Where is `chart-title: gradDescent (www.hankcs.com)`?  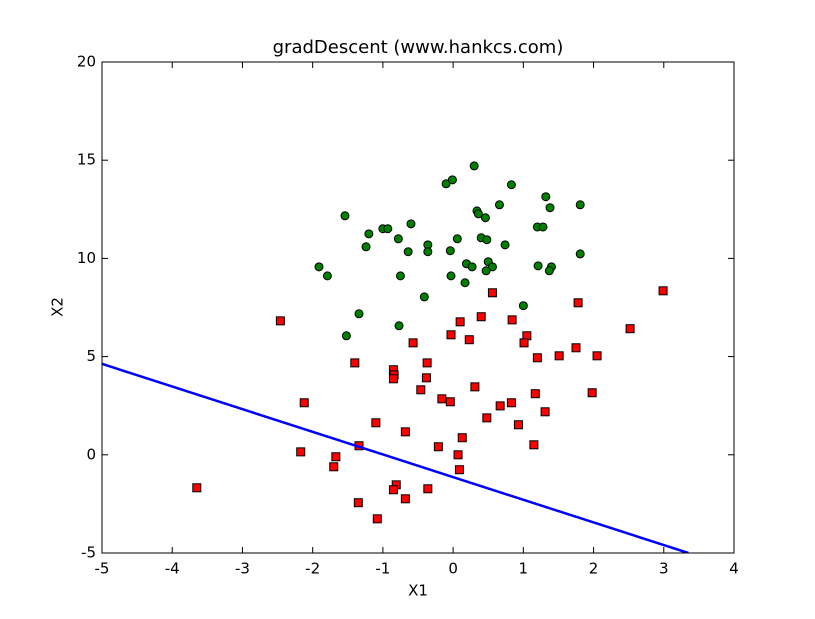
chart-title: gradDescent (www.hankcs.com) is located at coordinates (418, 47).